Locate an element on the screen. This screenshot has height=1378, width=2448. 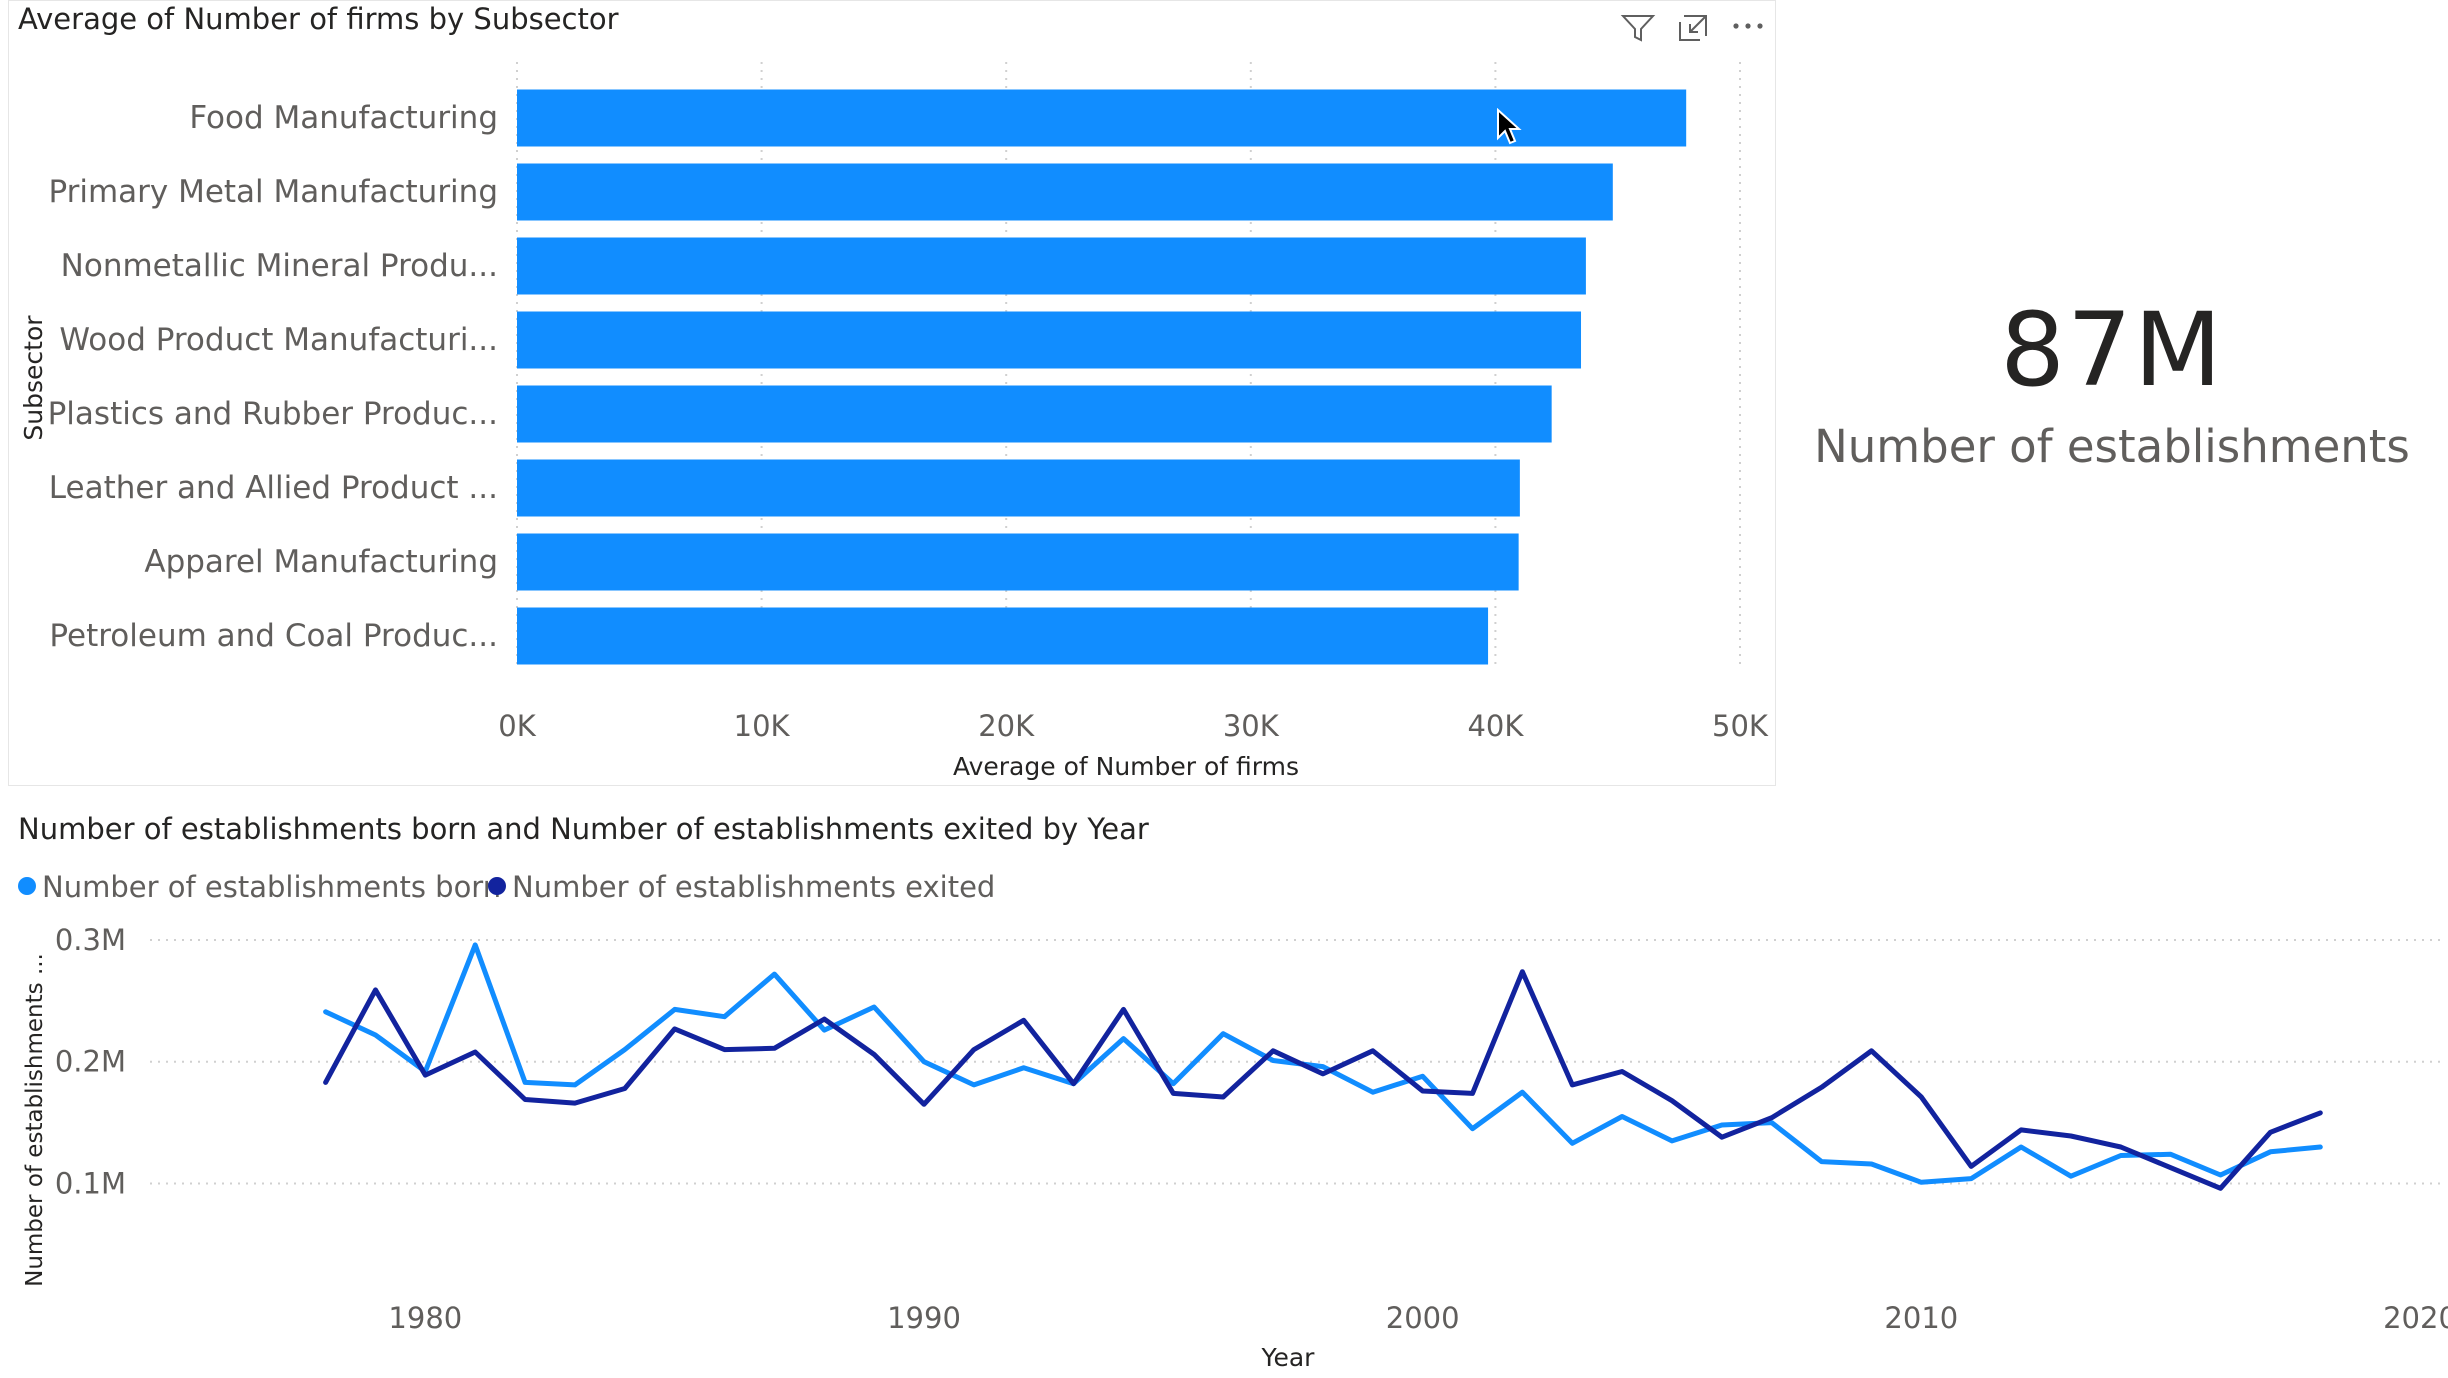
legend-item-born: Number of establishments born is located at coordinates (259, 887).